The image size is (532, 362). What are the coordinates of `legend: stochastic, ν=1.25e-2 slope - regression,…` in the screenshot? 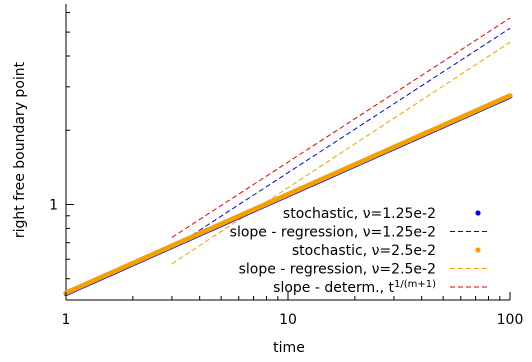 It's located at (360, 251).